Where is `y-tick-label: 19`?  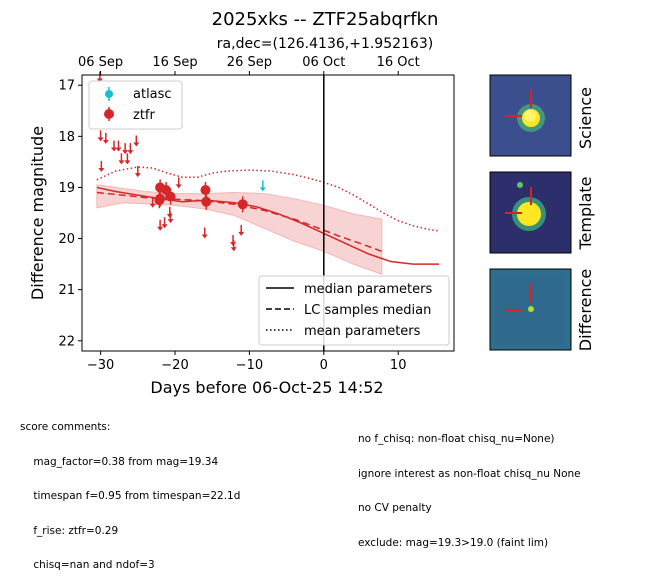 y-tick-label: 19 is located at coordinates (66, 188).